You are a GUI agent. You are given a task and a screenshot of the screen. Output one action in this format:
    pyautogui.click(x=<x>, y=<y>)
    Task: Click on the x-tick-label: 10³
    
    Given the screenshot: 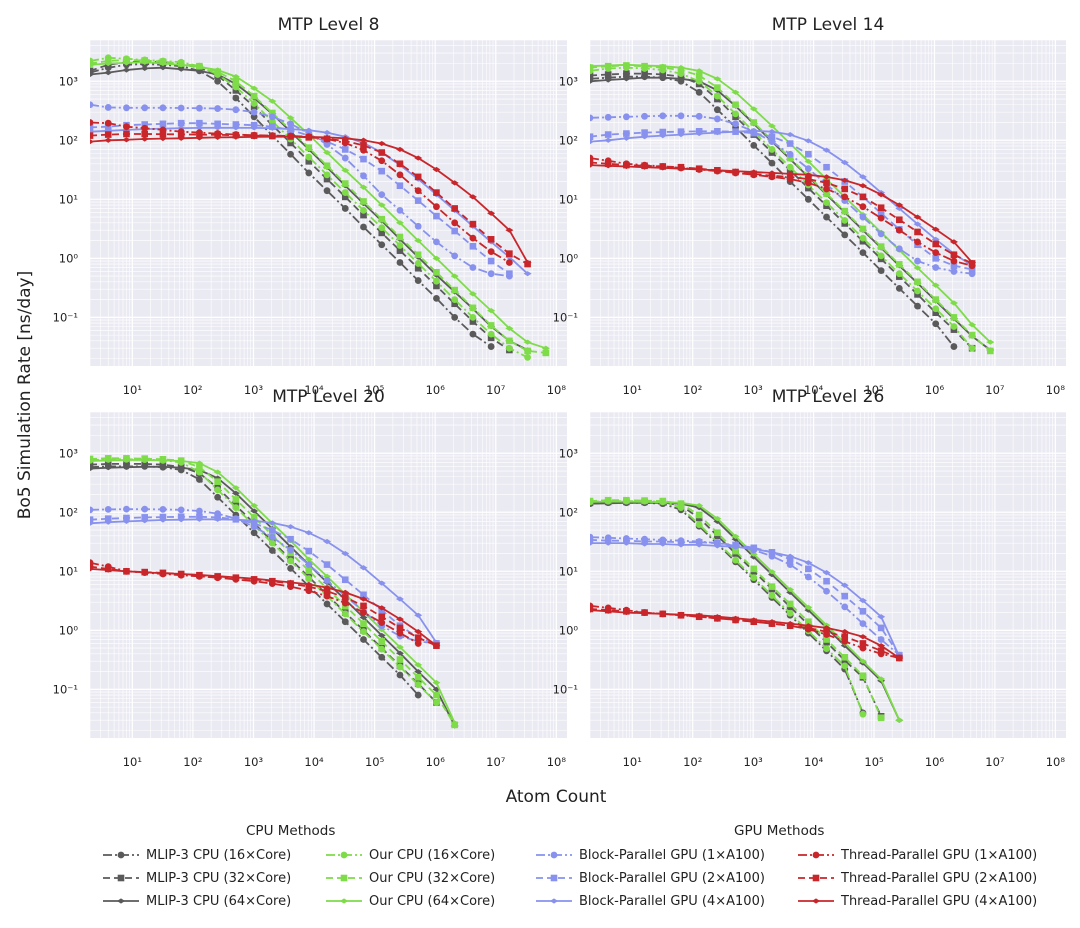 What is the action you would take?
    pyautogui.click(x=754, y=762)
    